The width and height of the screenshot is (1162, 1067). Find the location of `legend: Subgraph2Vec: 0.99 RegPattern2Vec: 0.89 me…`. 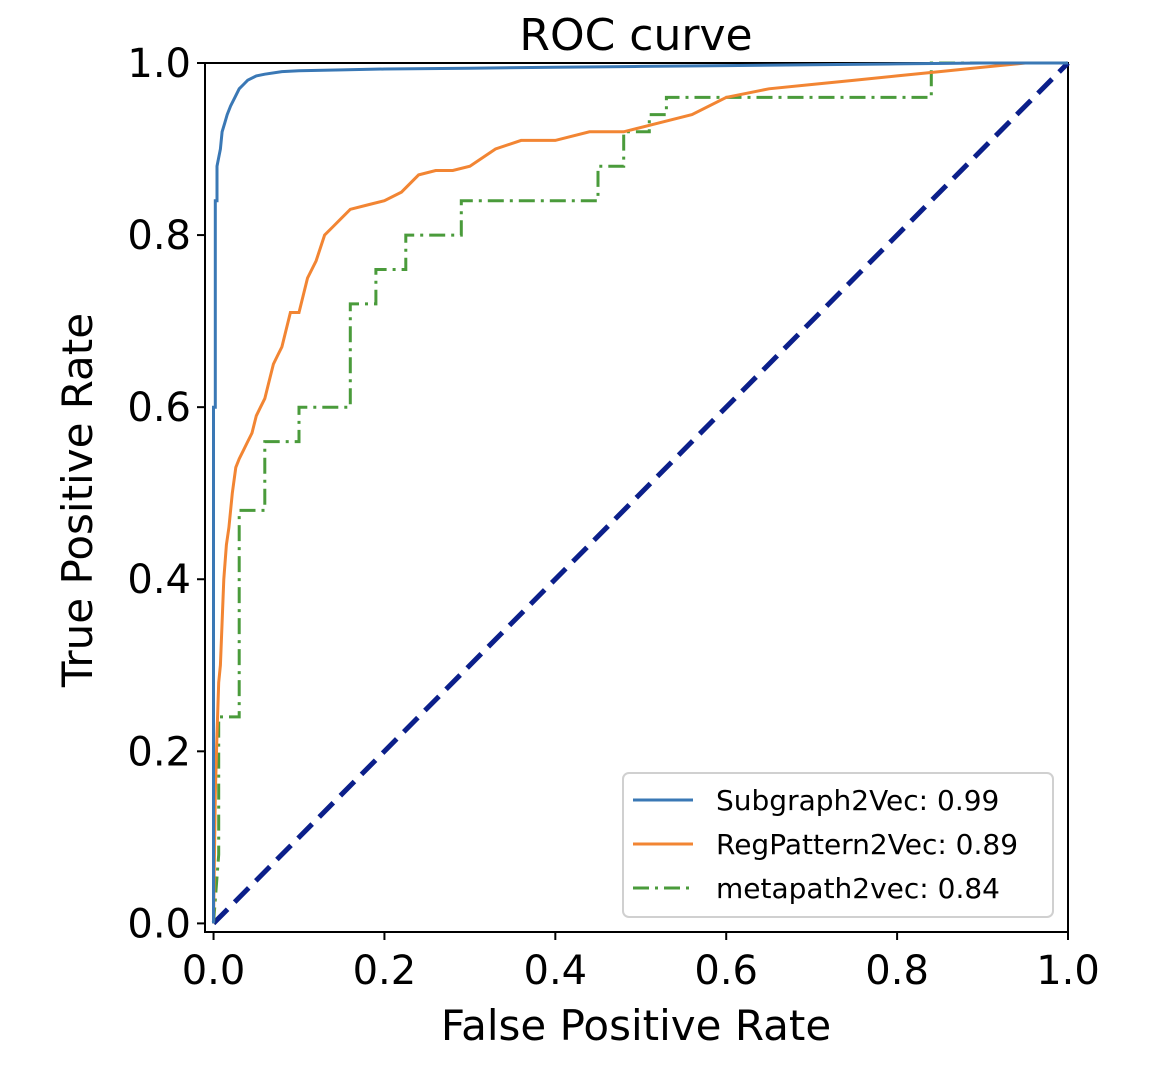

legend: Subgraph2Vec: 0.99 RegPattern2Vec: 0.89 me… is located at coordinates (838, 845).